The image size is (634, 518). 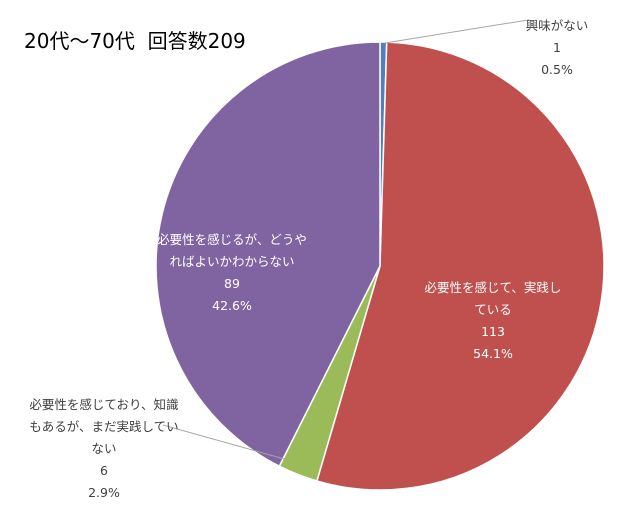 I want to click on slice-label-3-line-0: 必要性を感じるが、どうや, so click(x=232, y=239).